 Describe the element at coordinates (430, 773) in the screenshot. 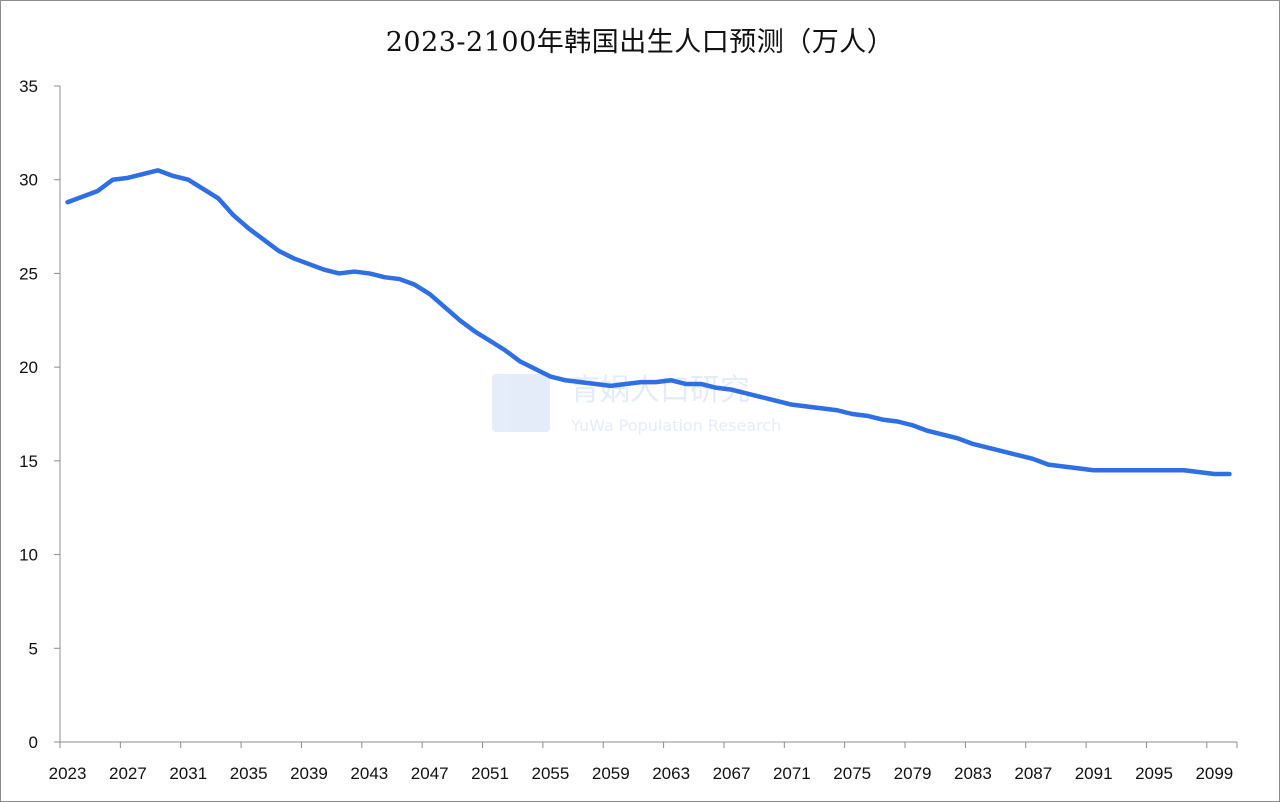

I see `x-tick-label: 2047` at that location.